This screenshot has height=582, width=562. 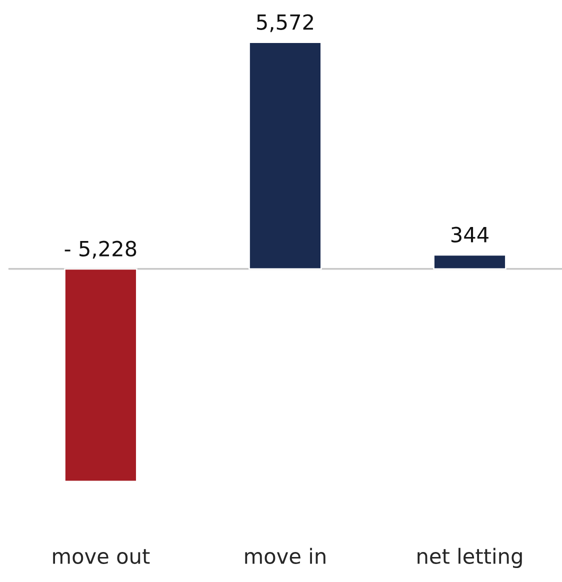 I want to click on data-label: 344, so click(x=469, y=234).